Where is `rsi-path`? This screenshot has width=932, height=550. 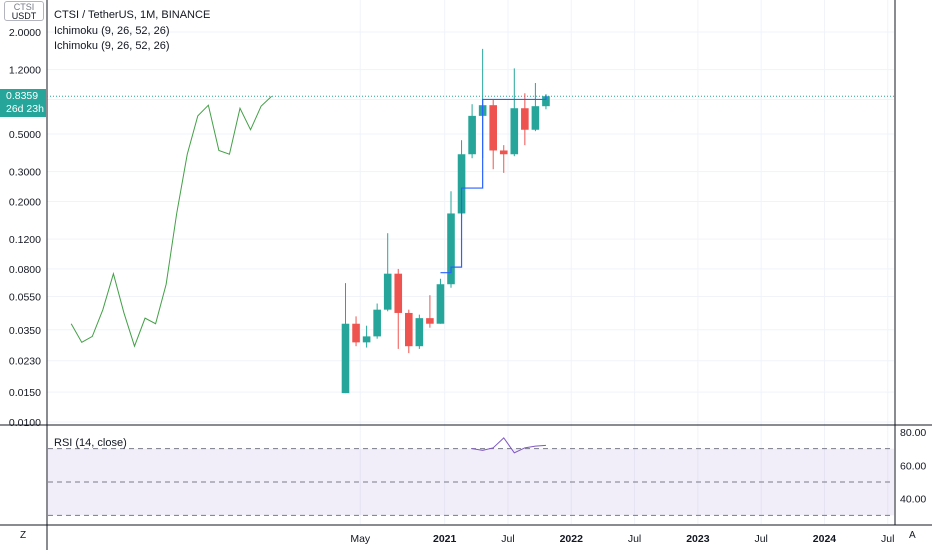 rsi-path is located at coordinates (509, 445).